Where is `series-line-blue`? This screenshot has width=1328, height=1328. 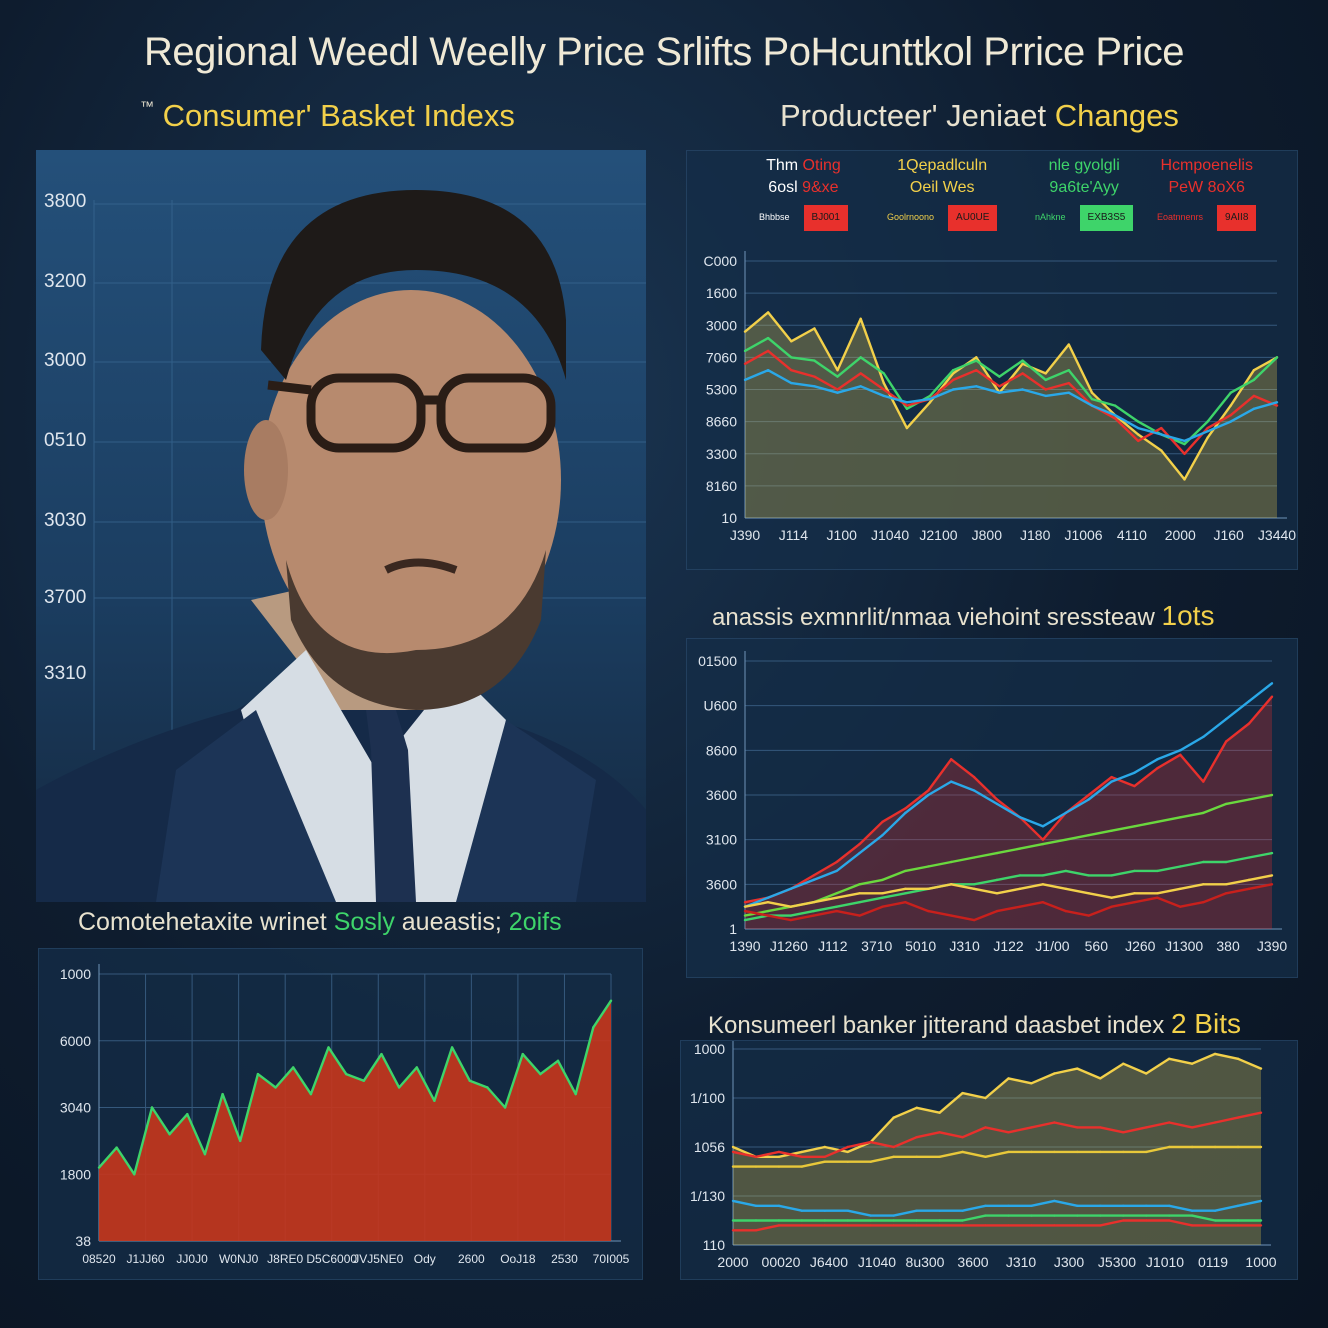 series-line-blue is located at coordinates (1008, 795).